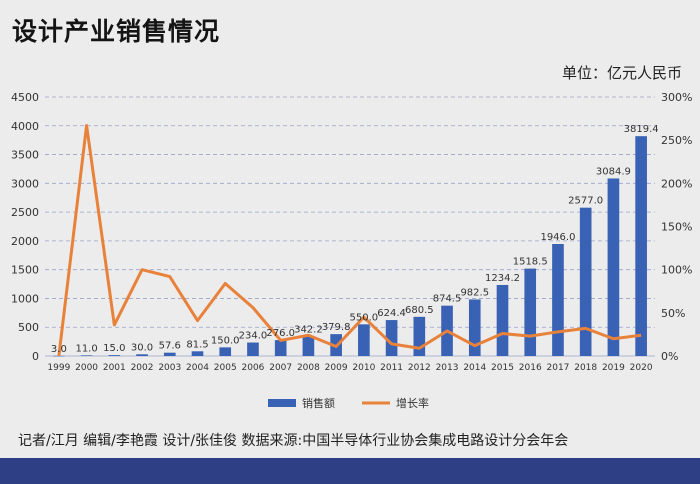  Describe the element at coordinates (25, 212) in the screenshot. I see `left-axis-tick: 2500` at that location.